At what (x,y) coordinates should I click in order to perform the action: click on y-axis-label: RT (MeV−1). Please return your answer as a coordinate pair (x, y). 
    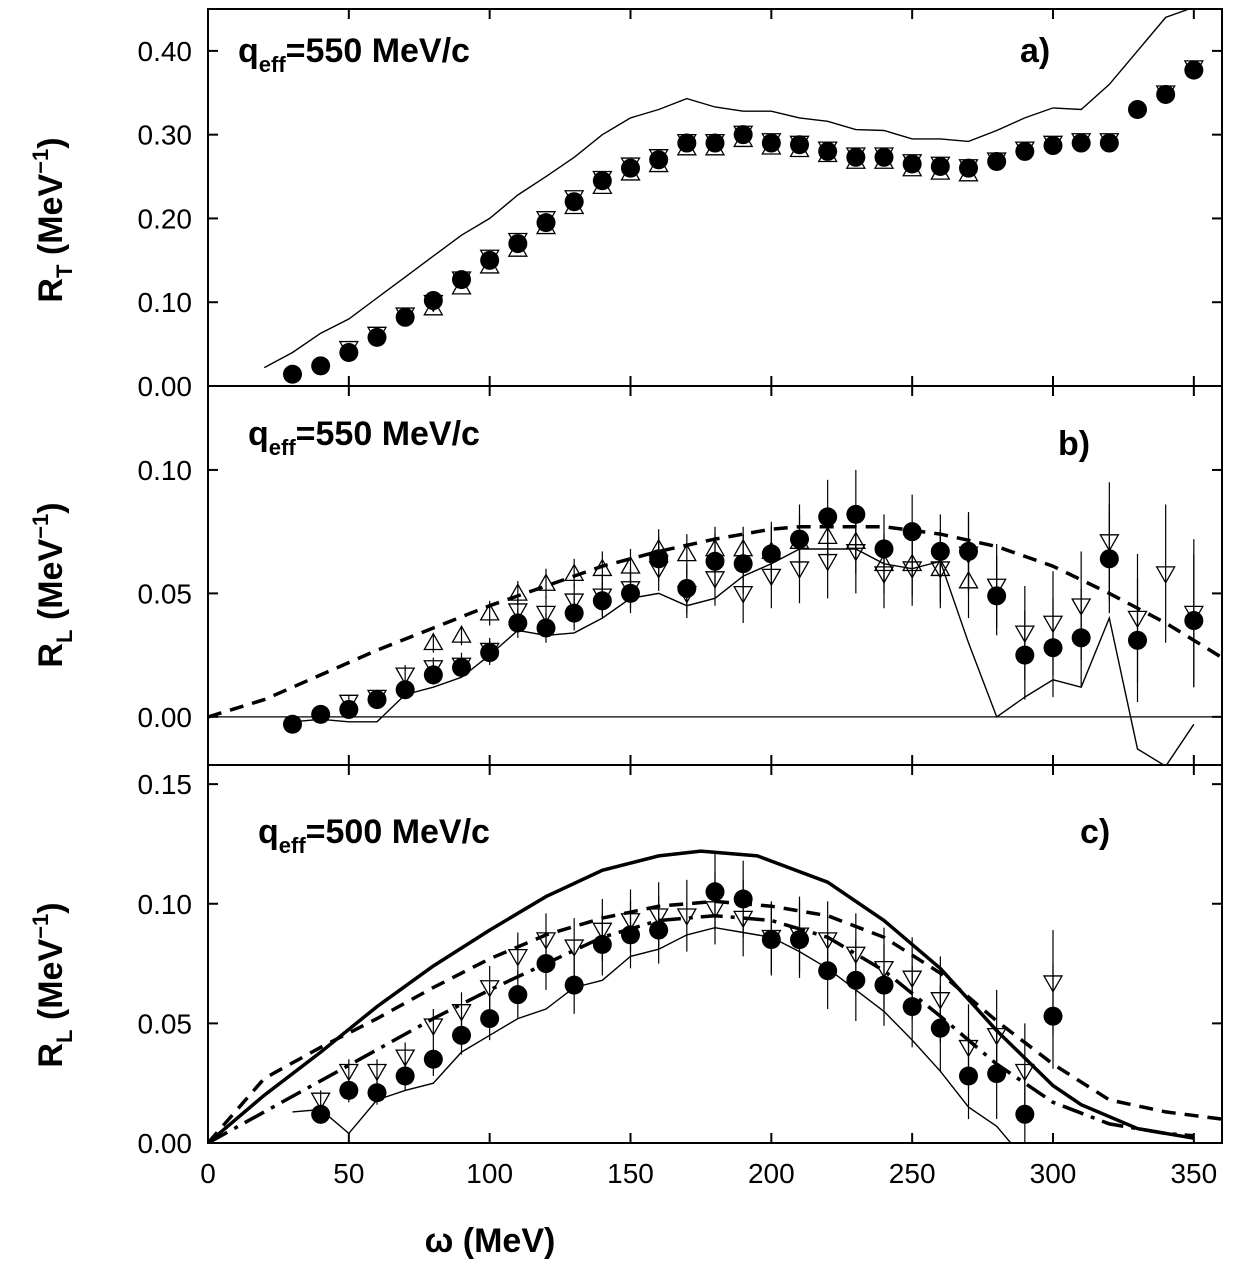
    Looking at the image, I should click on (52, 219).